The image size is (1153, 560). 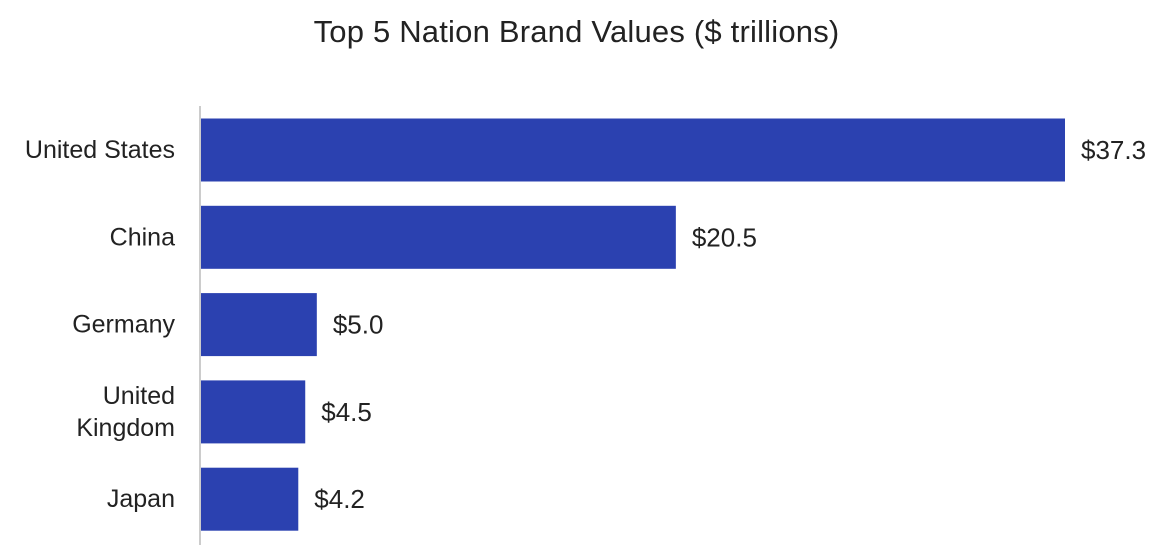 What do you see at coordinates (339, 499) in the screenshot?
I see `value-label: $4.2` at bounding box center [339, 499].